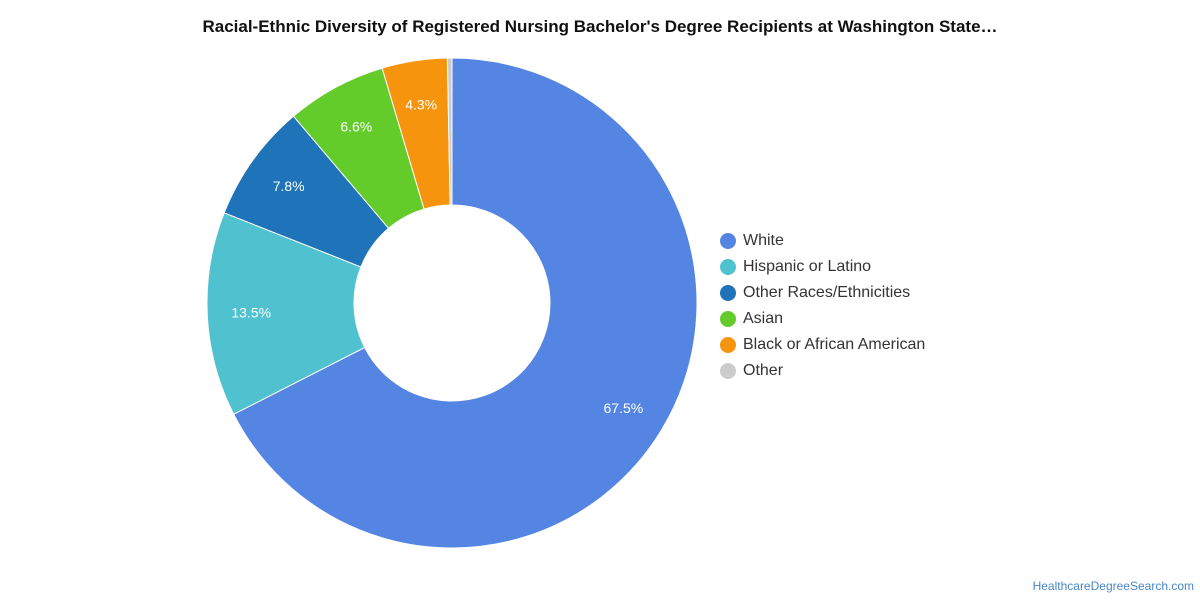  I want to click on legend-label: Other Races/Ethnicities, so click(827, 292).